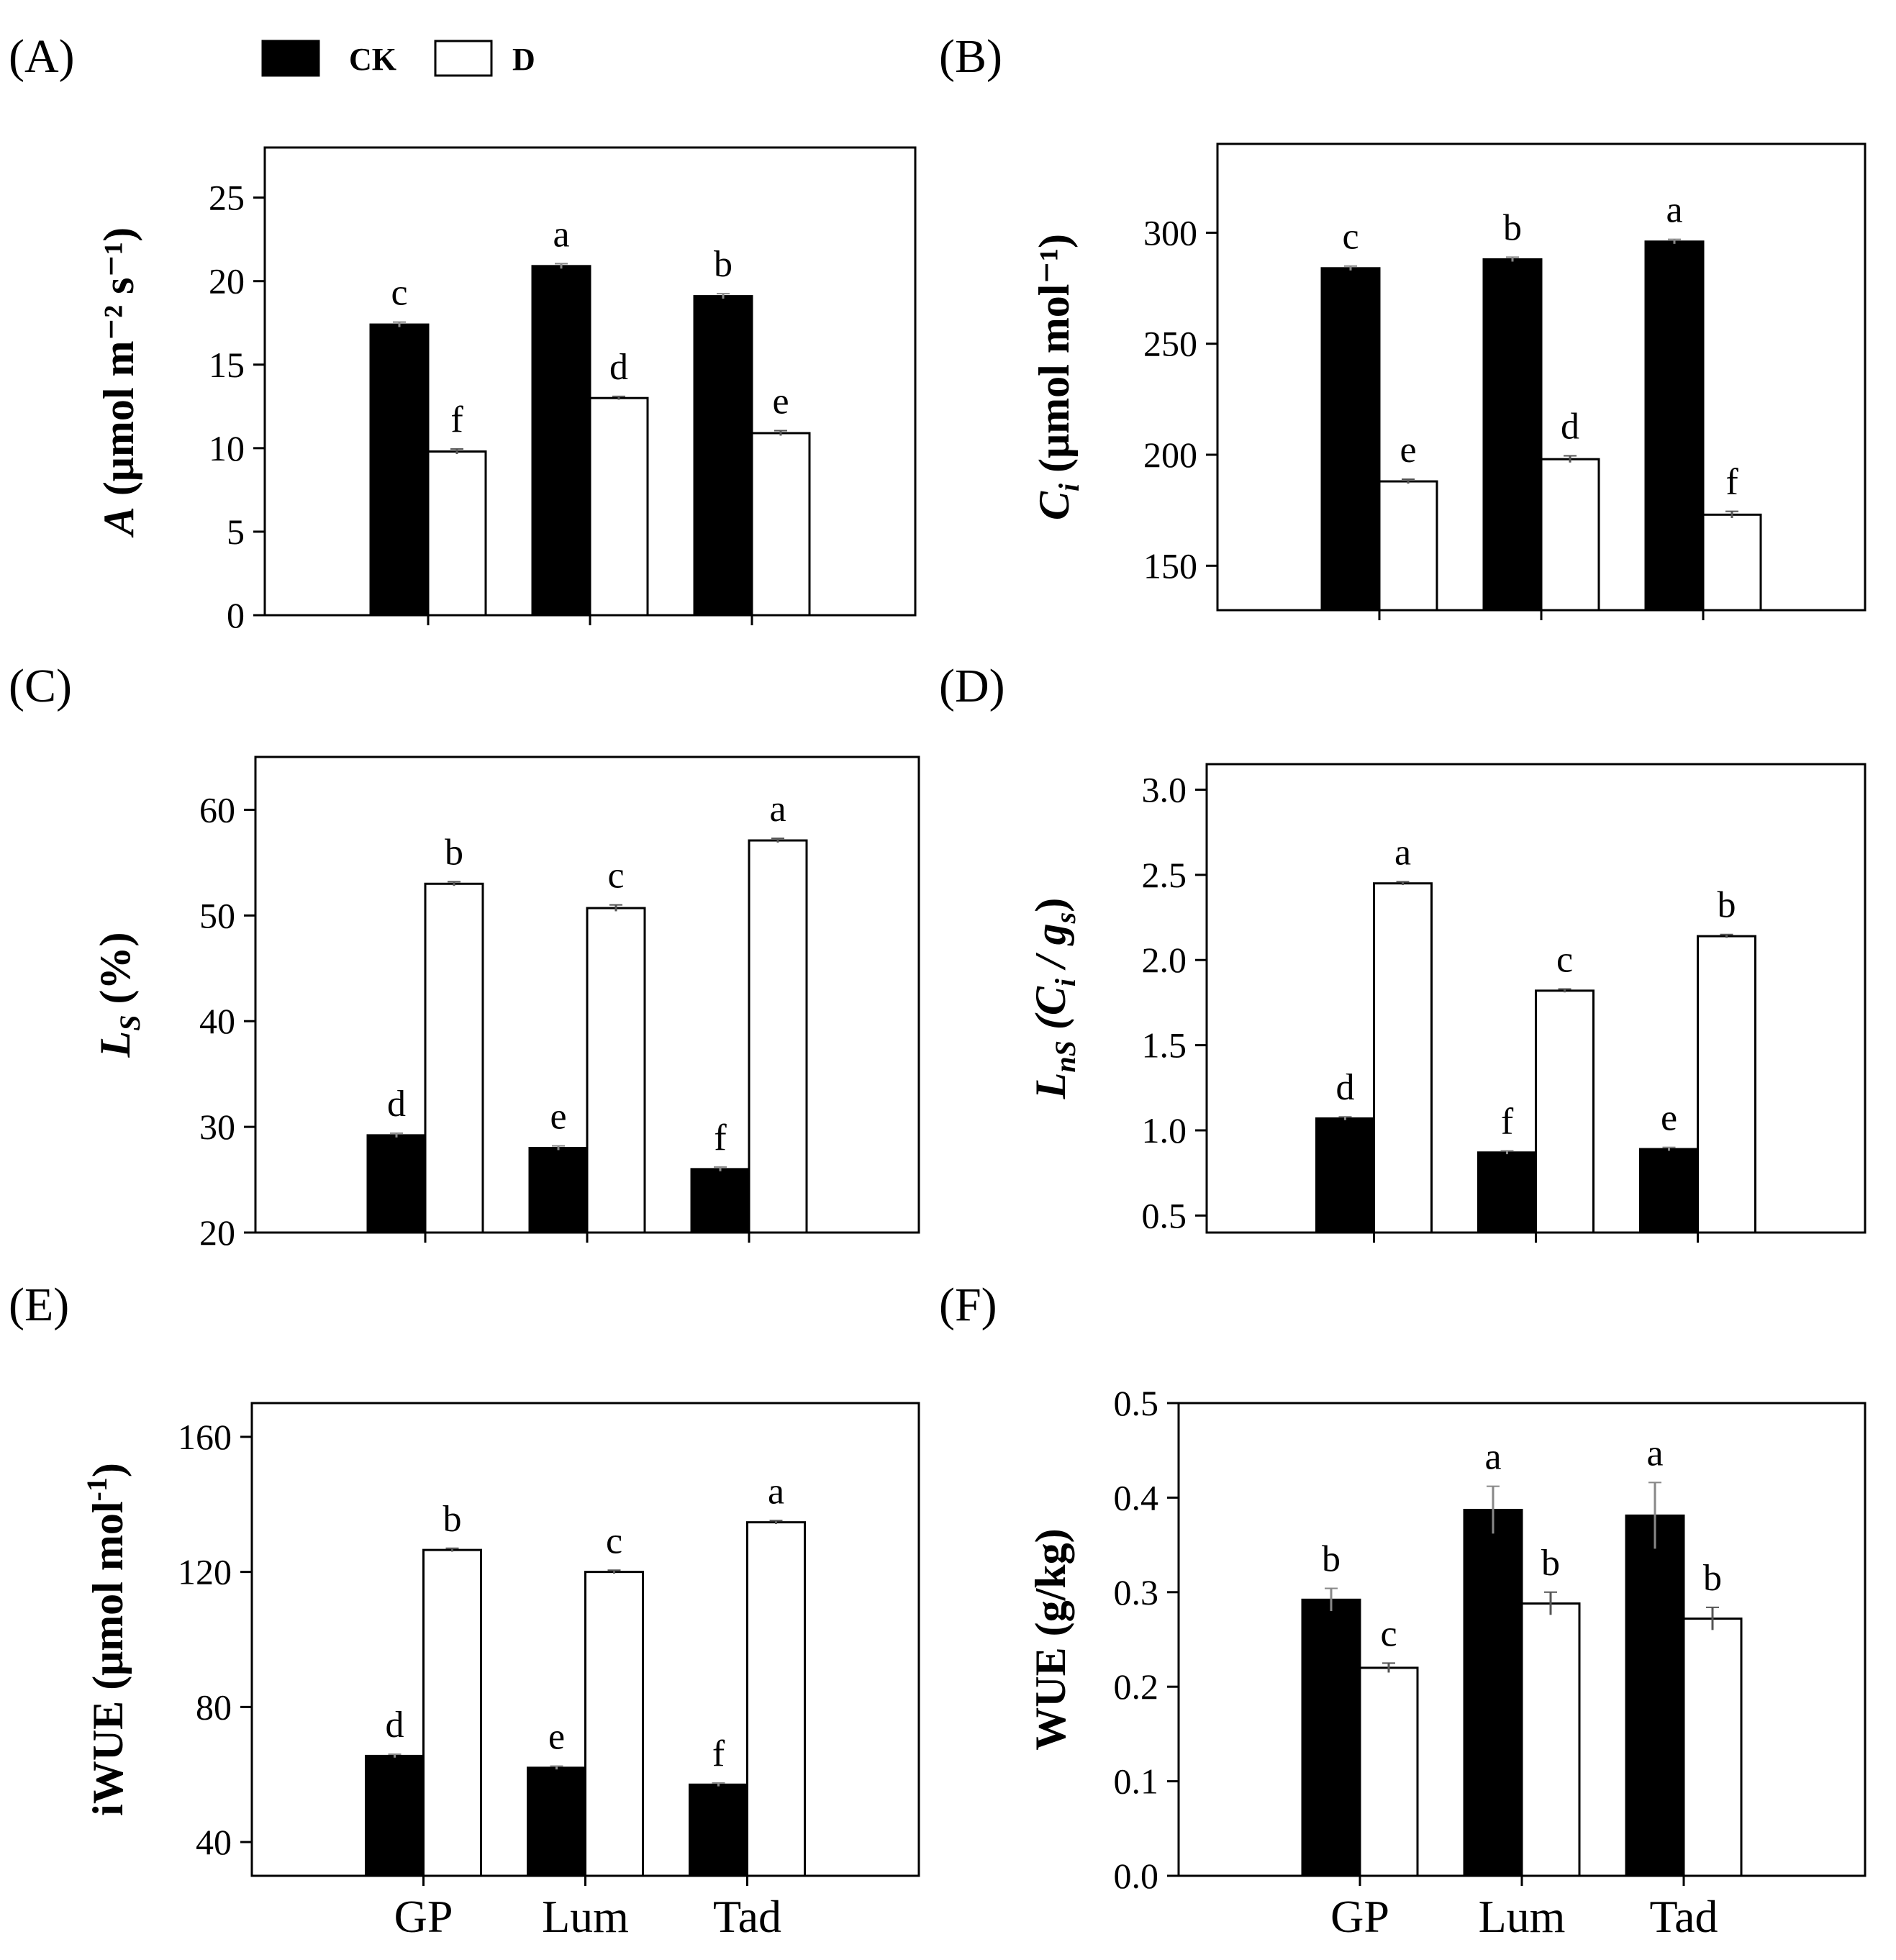 This screenshot has height=1960, width=1896. What do you see at coordinates (1050, 951) in the screenshot?
I see `y-axis-label-rest2: / g` at bounding box center [1050, 951].